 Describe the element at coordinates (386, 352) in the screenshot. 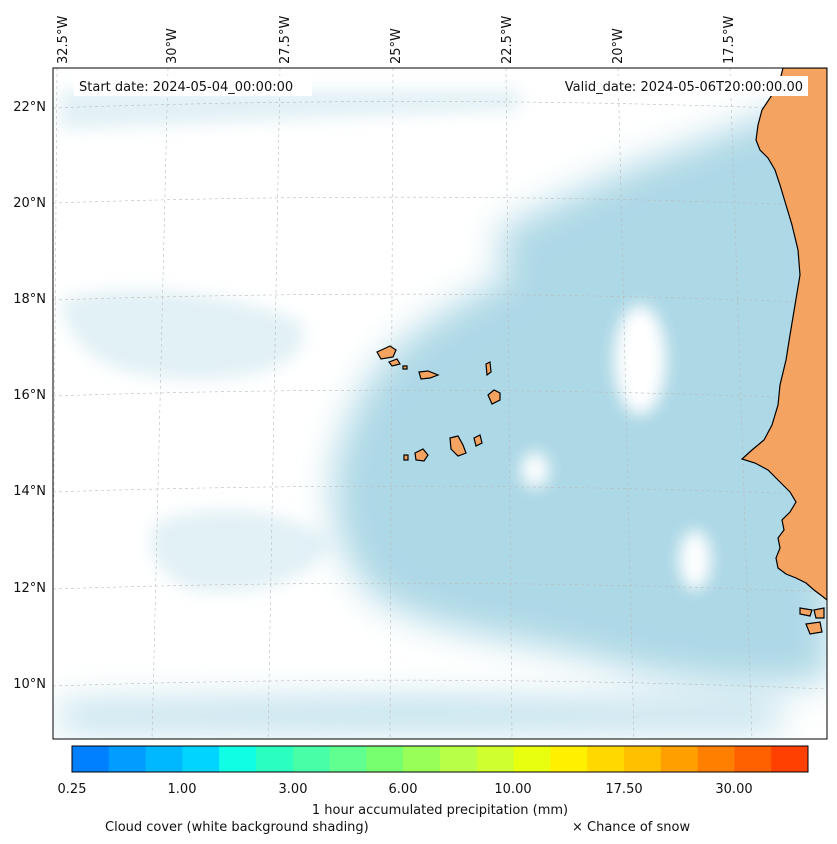

I see `island-santo-antao` at that location.